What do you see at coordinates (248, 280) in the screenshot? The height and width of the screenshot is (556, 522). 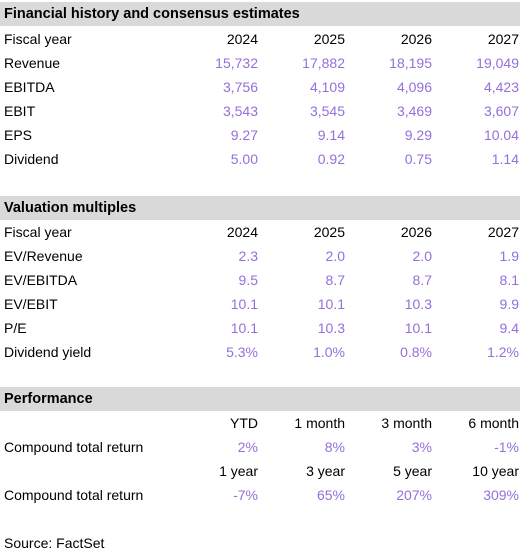 I see `row-value: 9.5` at bounding box center [248, 280].